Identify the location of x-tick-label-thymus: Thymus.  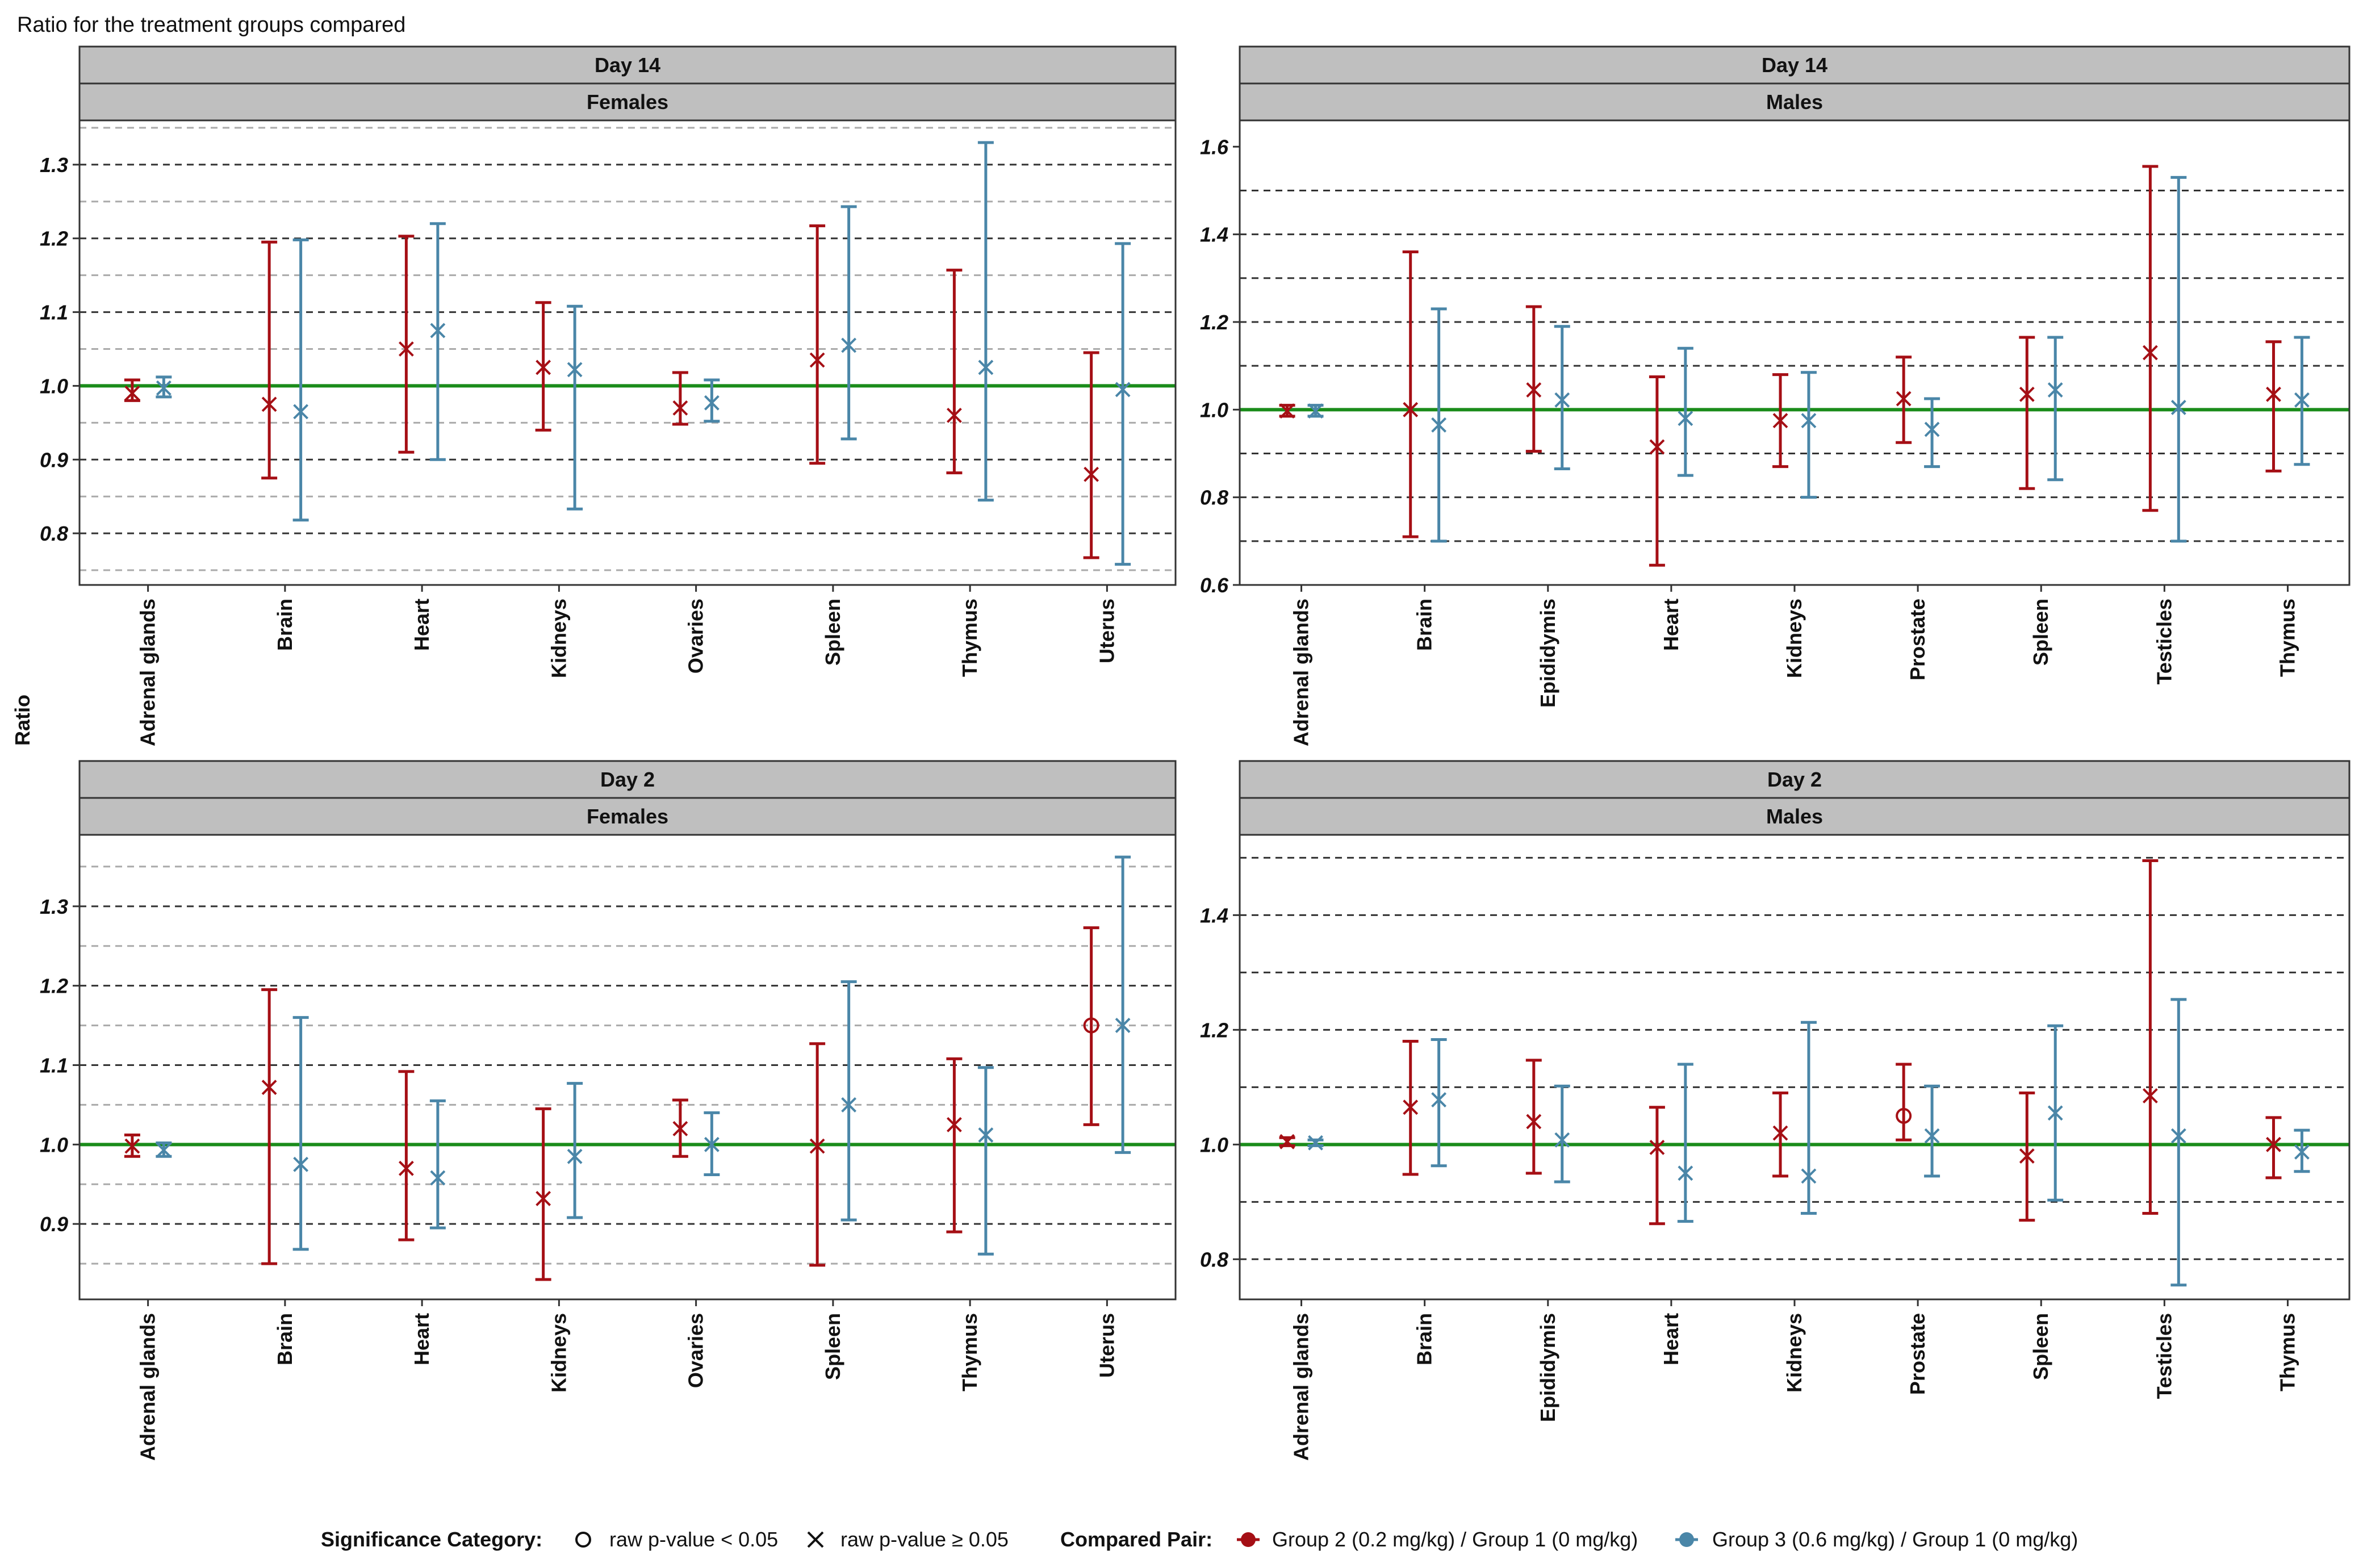
(2287, 638).